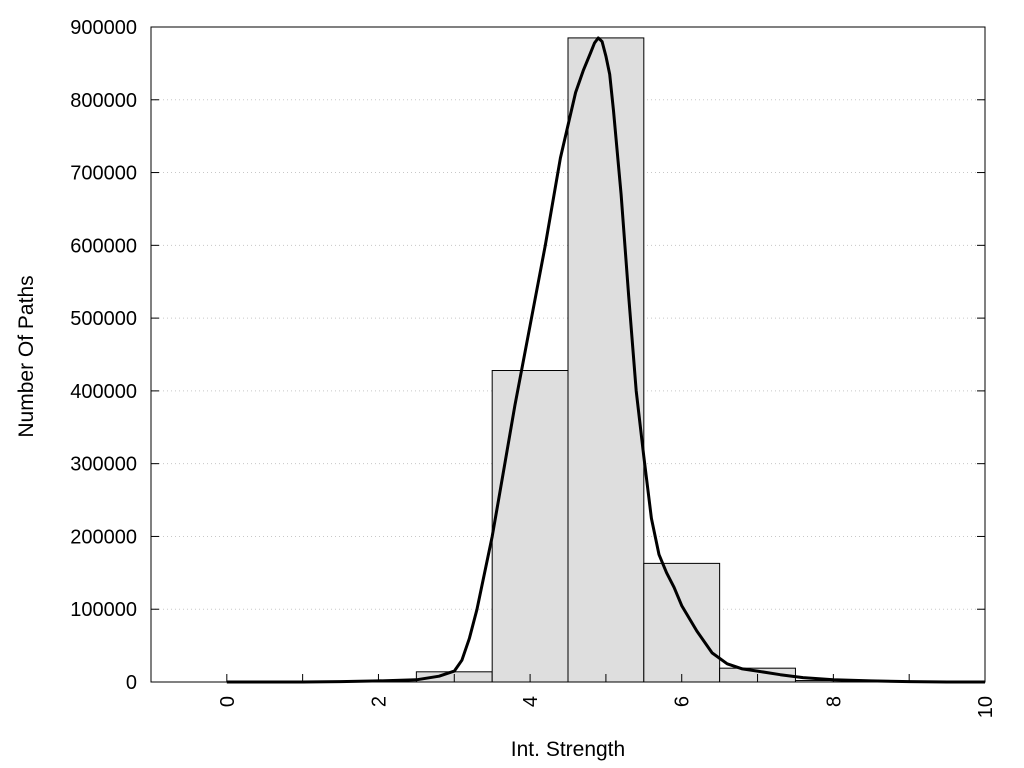 Image resolution: width=1024 pixels, height=768 pixels. I want to click on y-tick-label: 200000, so click(103, 537).